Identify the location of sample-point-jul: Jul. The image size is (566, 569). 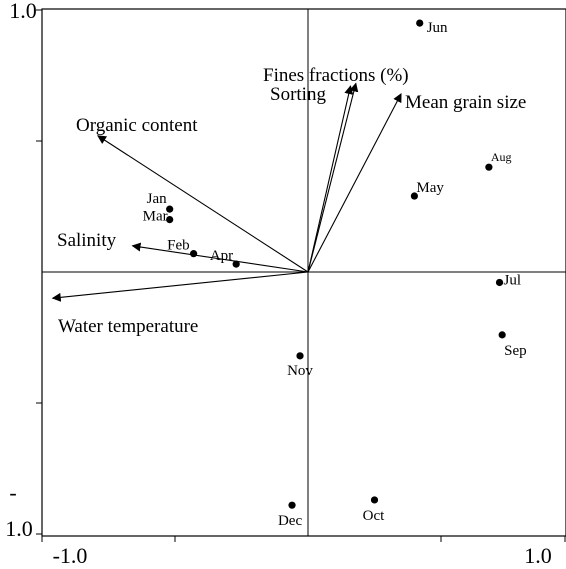
(508, 280).